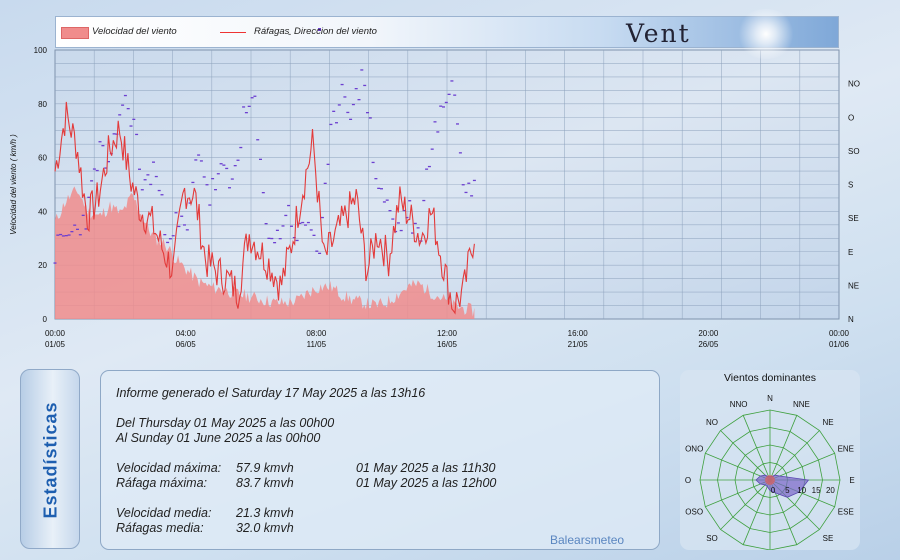  What do you see at coordinates (782, 486) in the screenshot?
I see `rose-shape` at bounding box center [782, 486].